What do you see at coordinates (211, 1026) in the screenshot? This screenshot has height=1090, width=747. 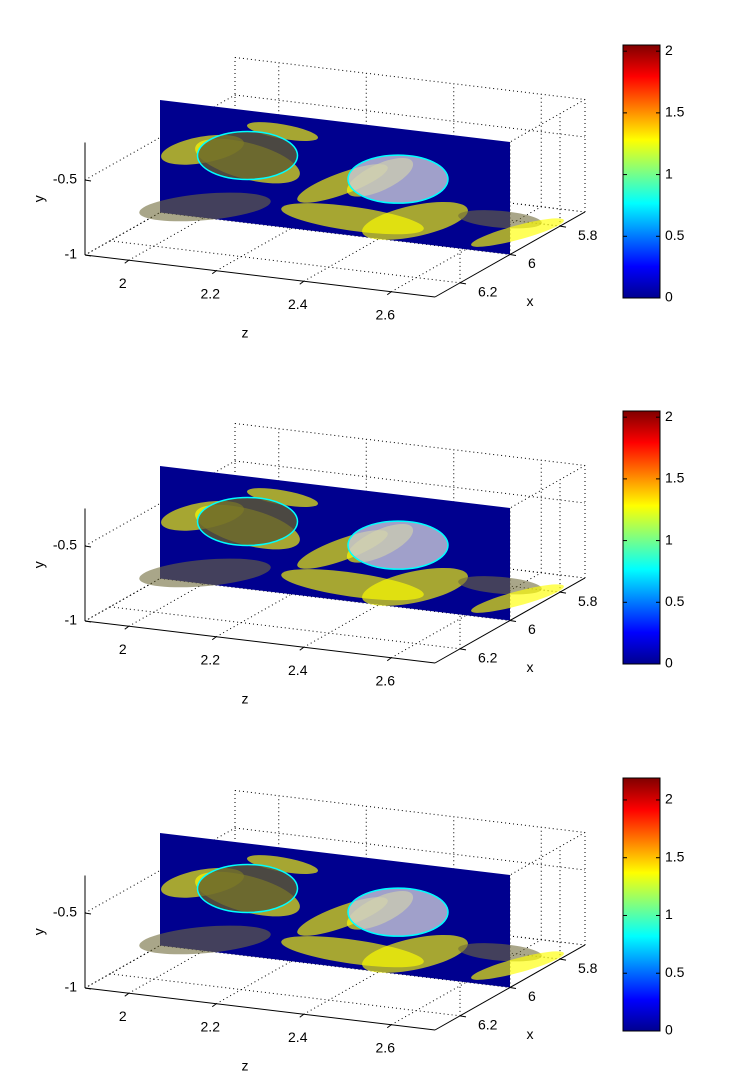 I see `z-tick-label: 2.2` at bounding box center [211, 1026].